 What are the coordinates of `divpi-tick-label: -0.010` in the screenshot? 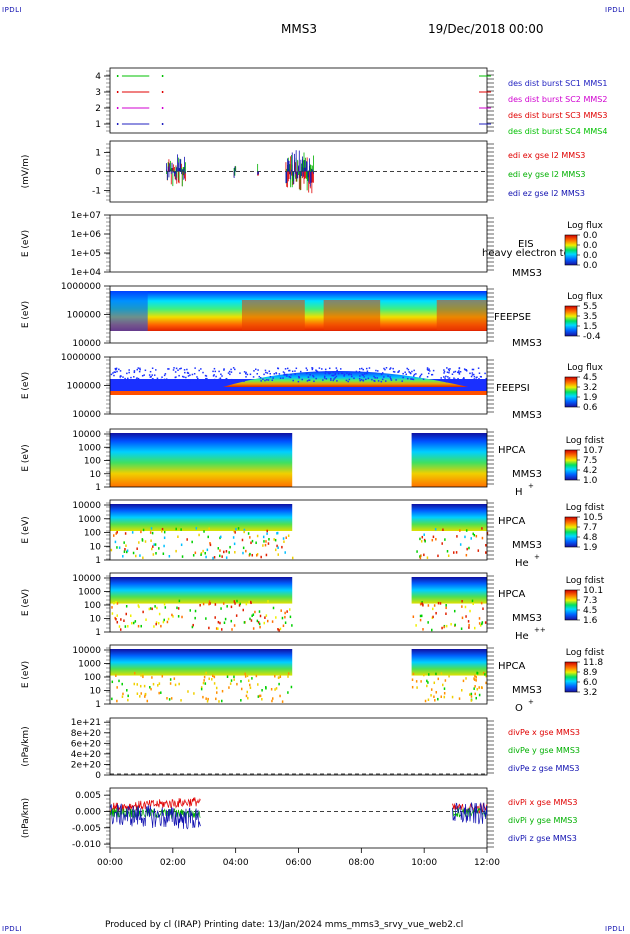 It's located at (86, 845).